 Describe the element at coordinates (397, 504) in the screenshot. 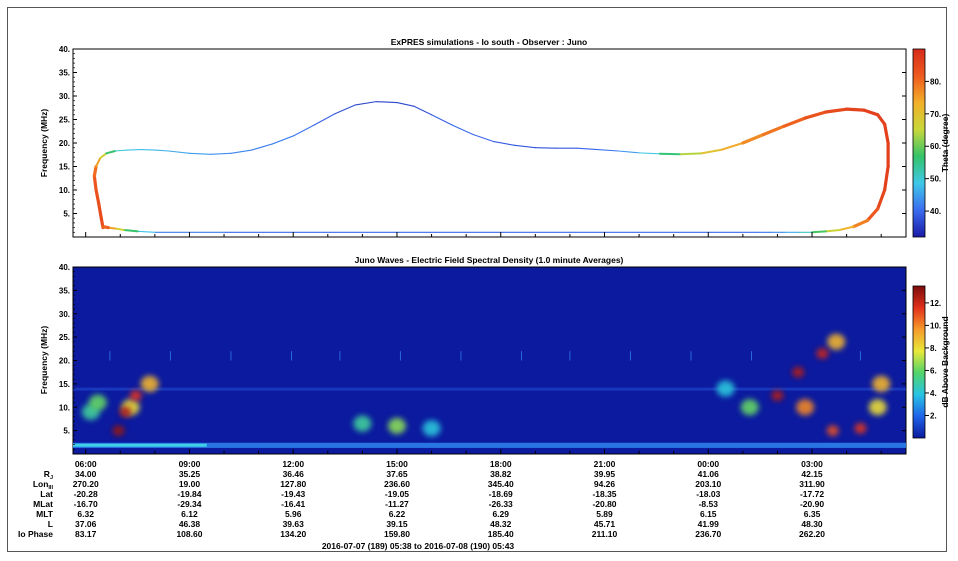

I see `ephemeris-value: -11.27` at that location.